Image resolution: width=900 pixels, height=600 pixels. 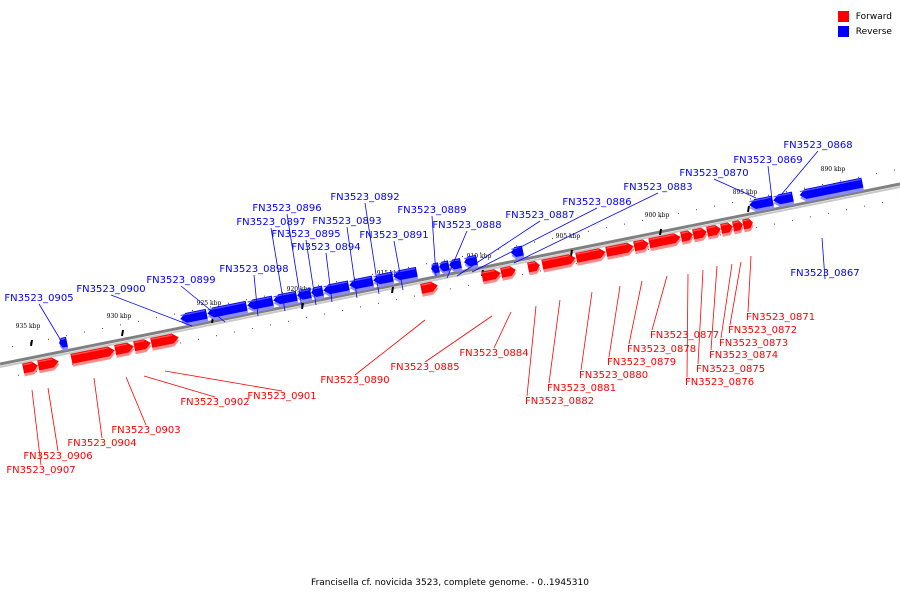 I want to click on scale-tick-label: 910 kbp, so click(x=479, y=256).